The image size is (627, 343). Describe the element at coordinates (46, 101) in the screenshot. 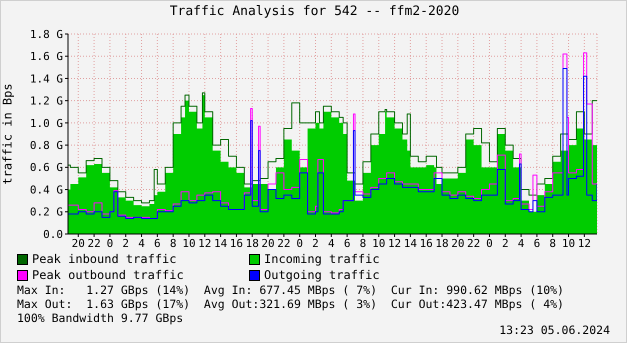

I see `y-tick-label: 1.2 G` at that location.